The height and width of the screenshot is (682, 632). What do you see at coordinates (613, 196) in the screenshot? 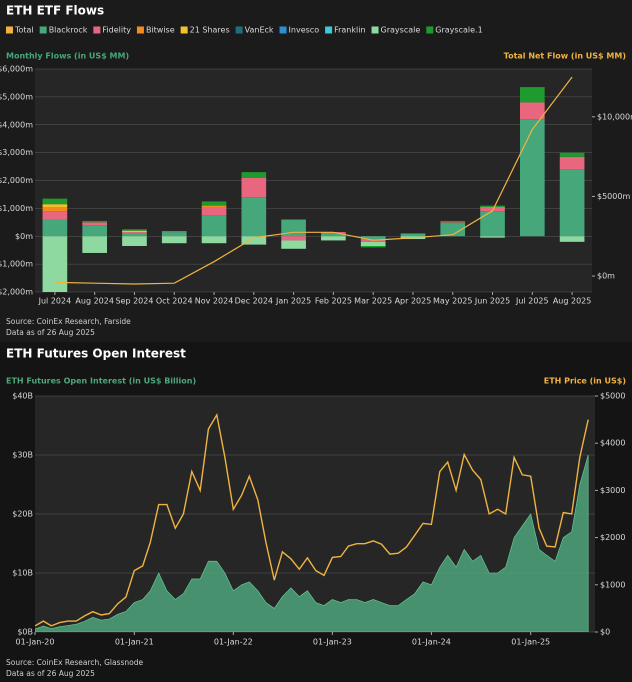
I see `y2-tick-label: $5000m` at bounding box center [613, 196].